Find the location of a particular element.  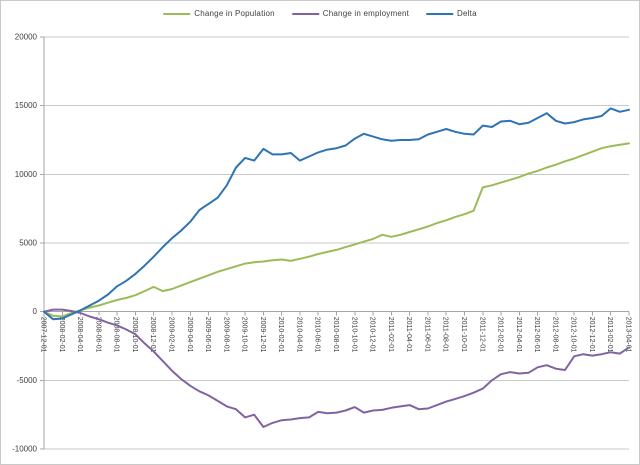

legend-item-delta: Delta is located at coordinates (451, 13).